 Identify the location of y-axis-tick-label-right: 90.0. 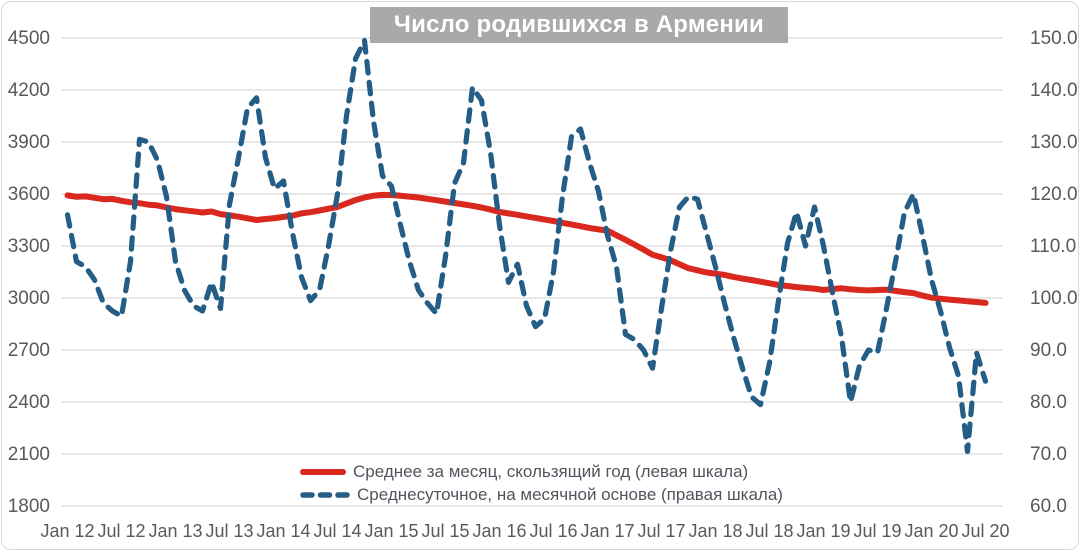
(1048, 350).